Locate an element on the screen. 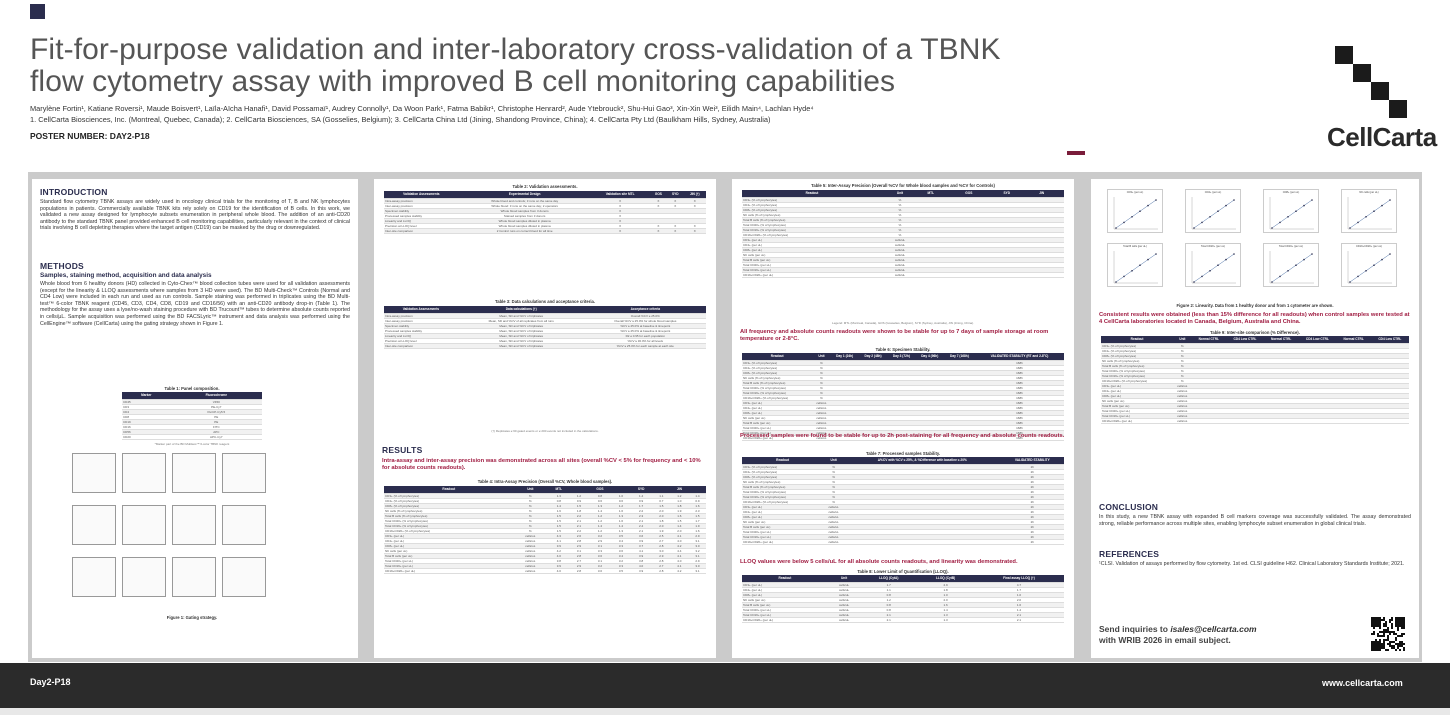 The height and width of the screenshot is (715, 1450). table-row: CD19 PE is located at coordinates (192, 422).